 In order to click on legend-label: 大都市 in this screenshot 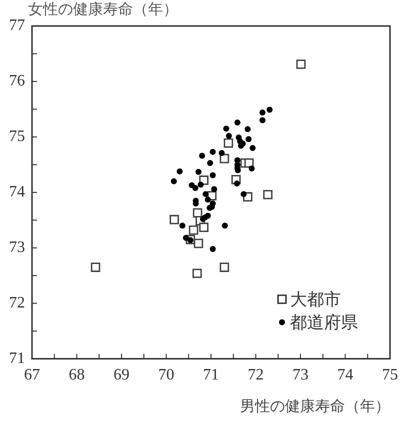, I will do `click(315, 299)`.